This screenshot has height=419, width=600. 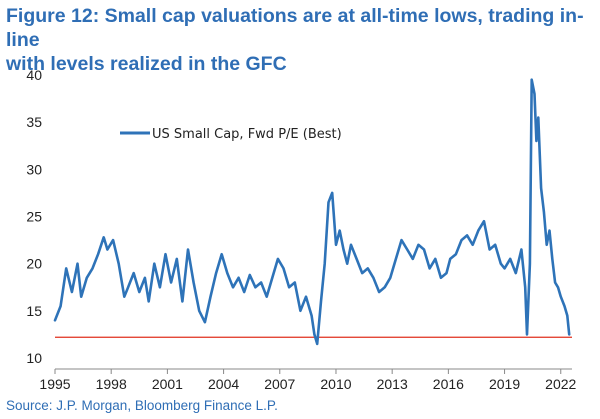 I want to click on y-tick-label: 35, so click(x=34, y=122).